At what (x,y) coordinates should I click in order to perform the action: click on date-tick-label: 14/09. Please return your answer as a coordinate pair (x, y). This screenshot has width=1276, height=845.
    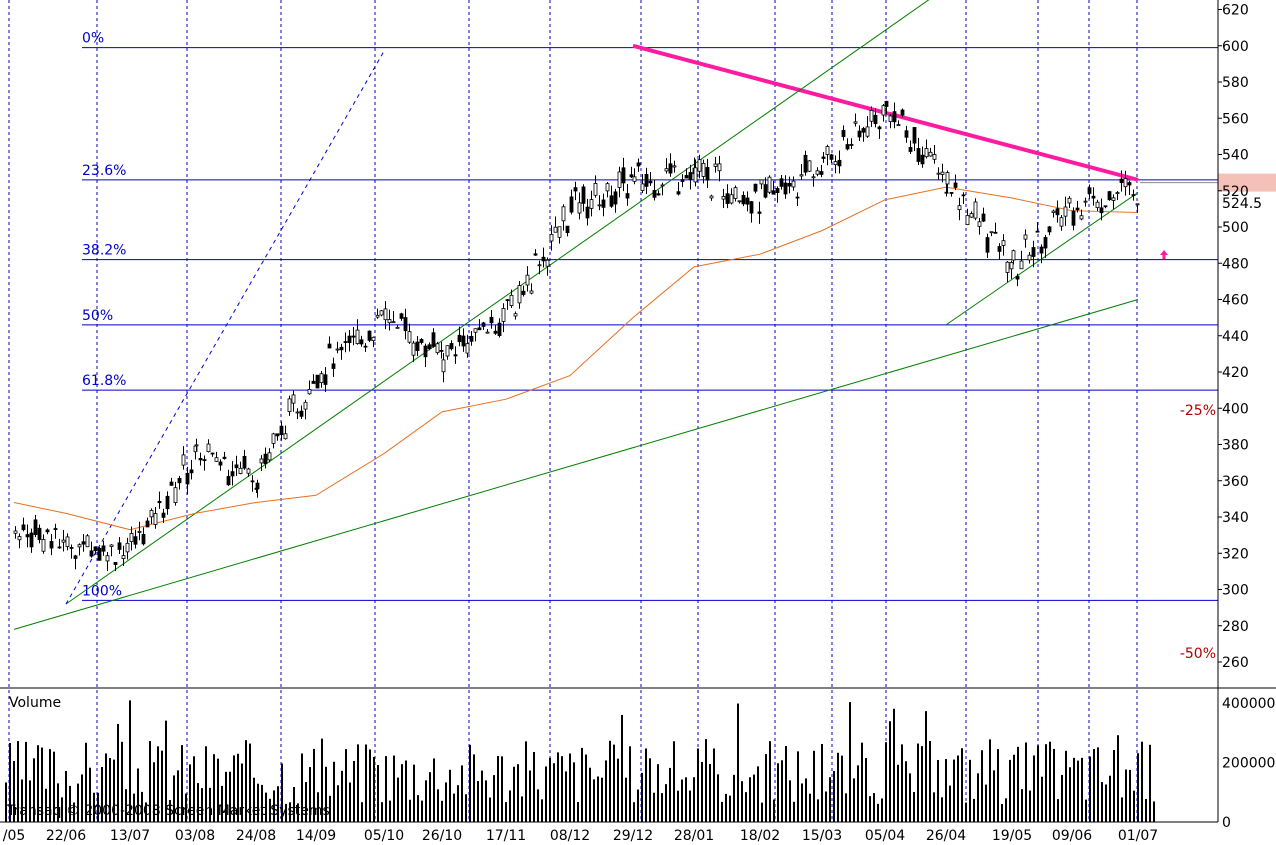
    Looking at the image, I should click on (316, 836).